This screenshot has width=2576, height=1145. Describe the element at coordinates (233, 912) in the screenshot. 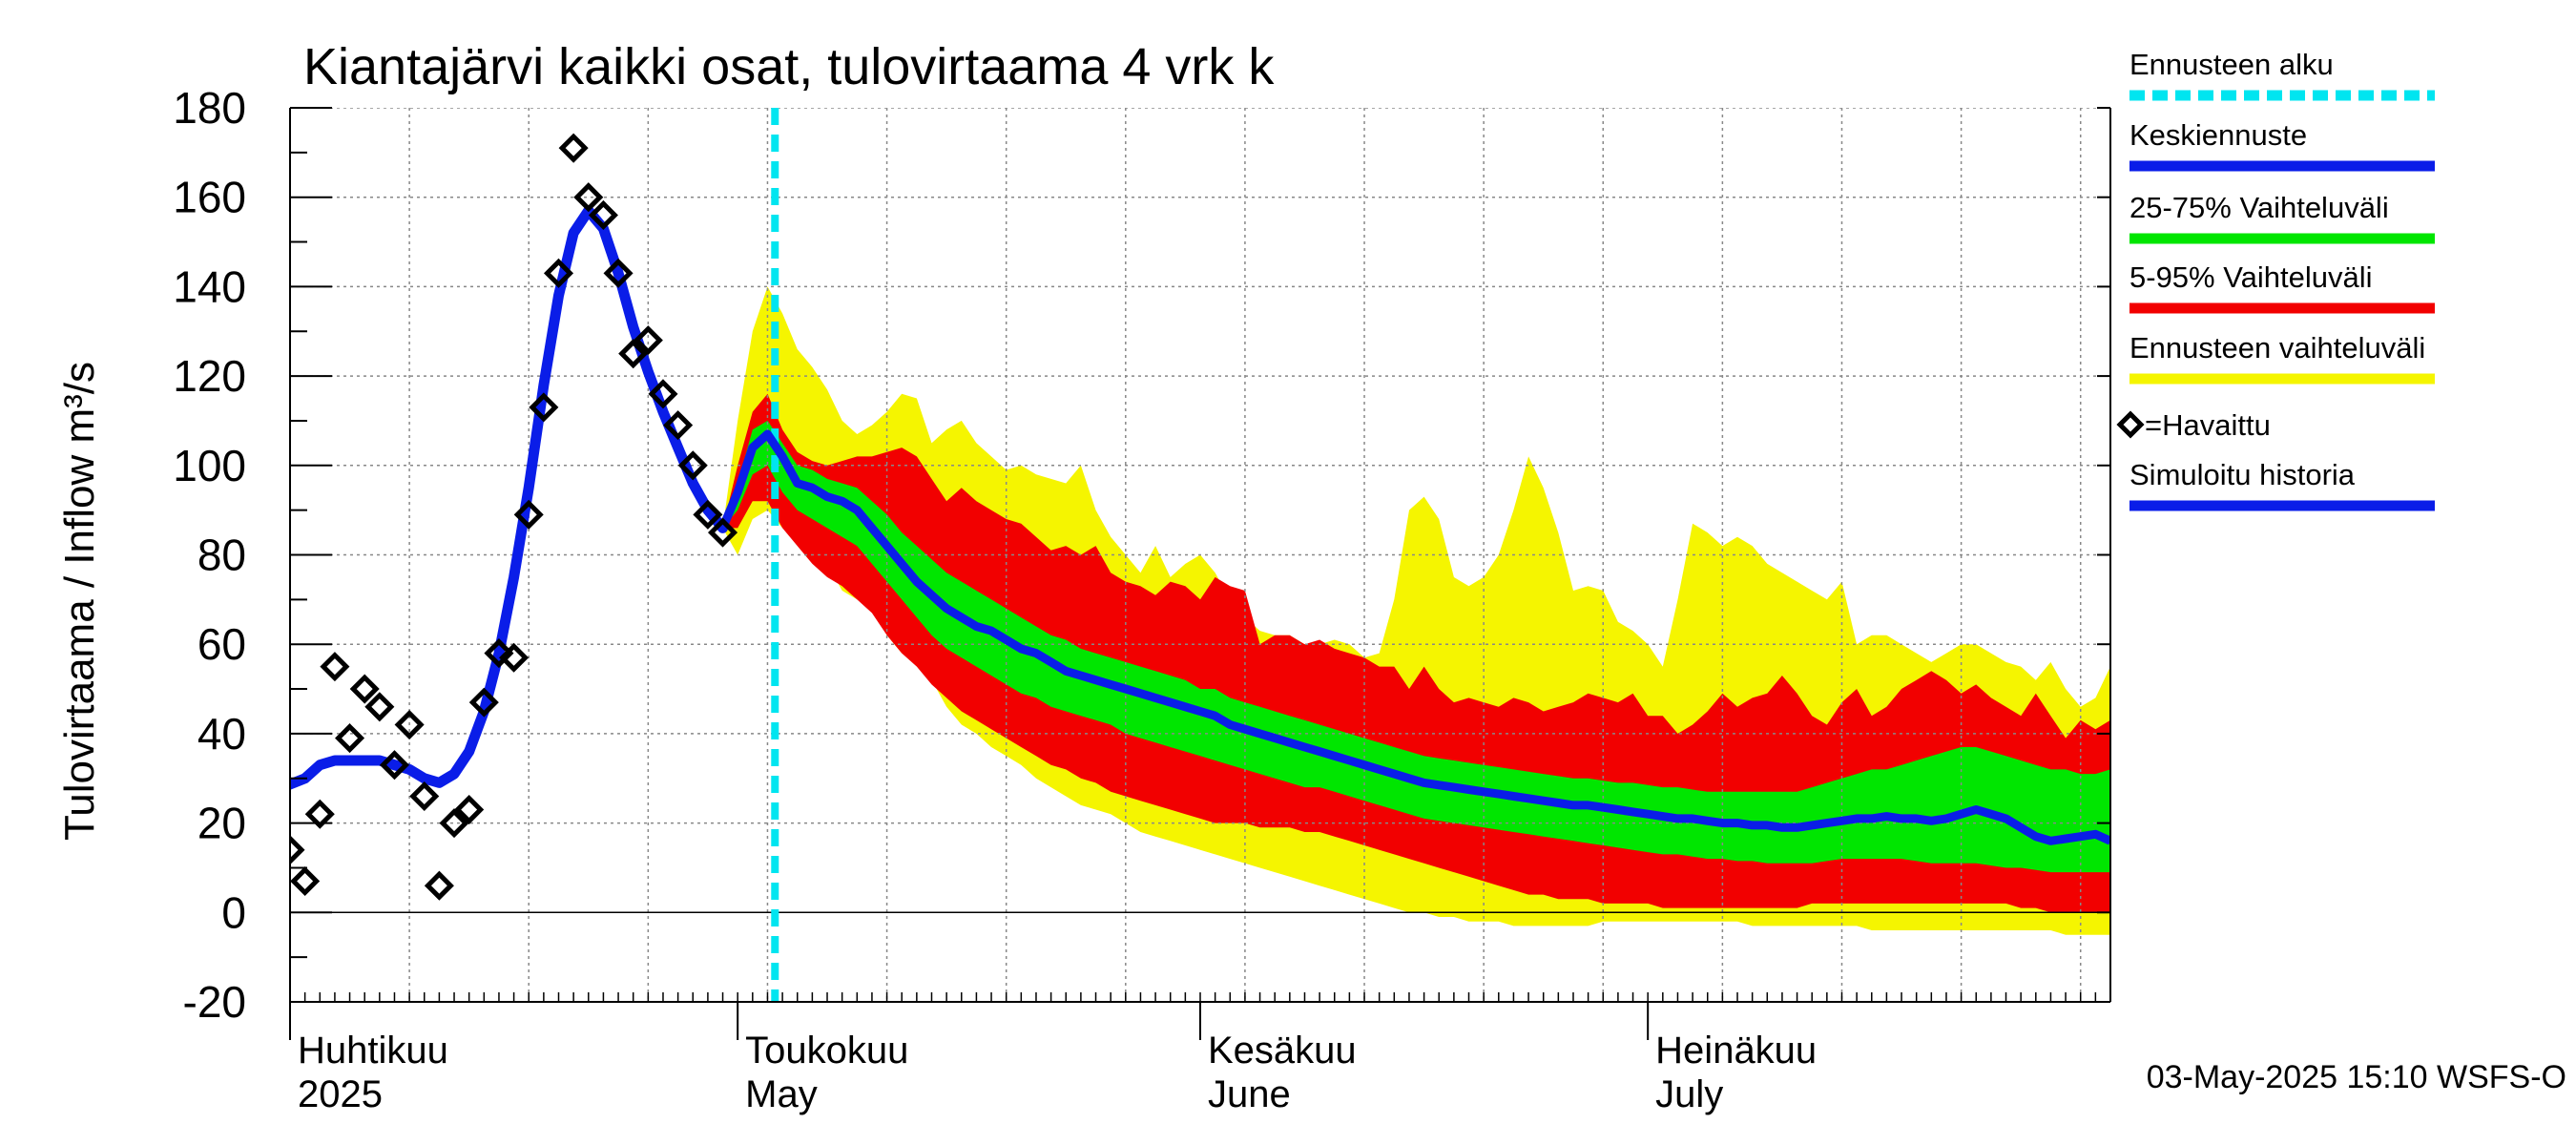

I see `y-tick-label: 0` at that location.